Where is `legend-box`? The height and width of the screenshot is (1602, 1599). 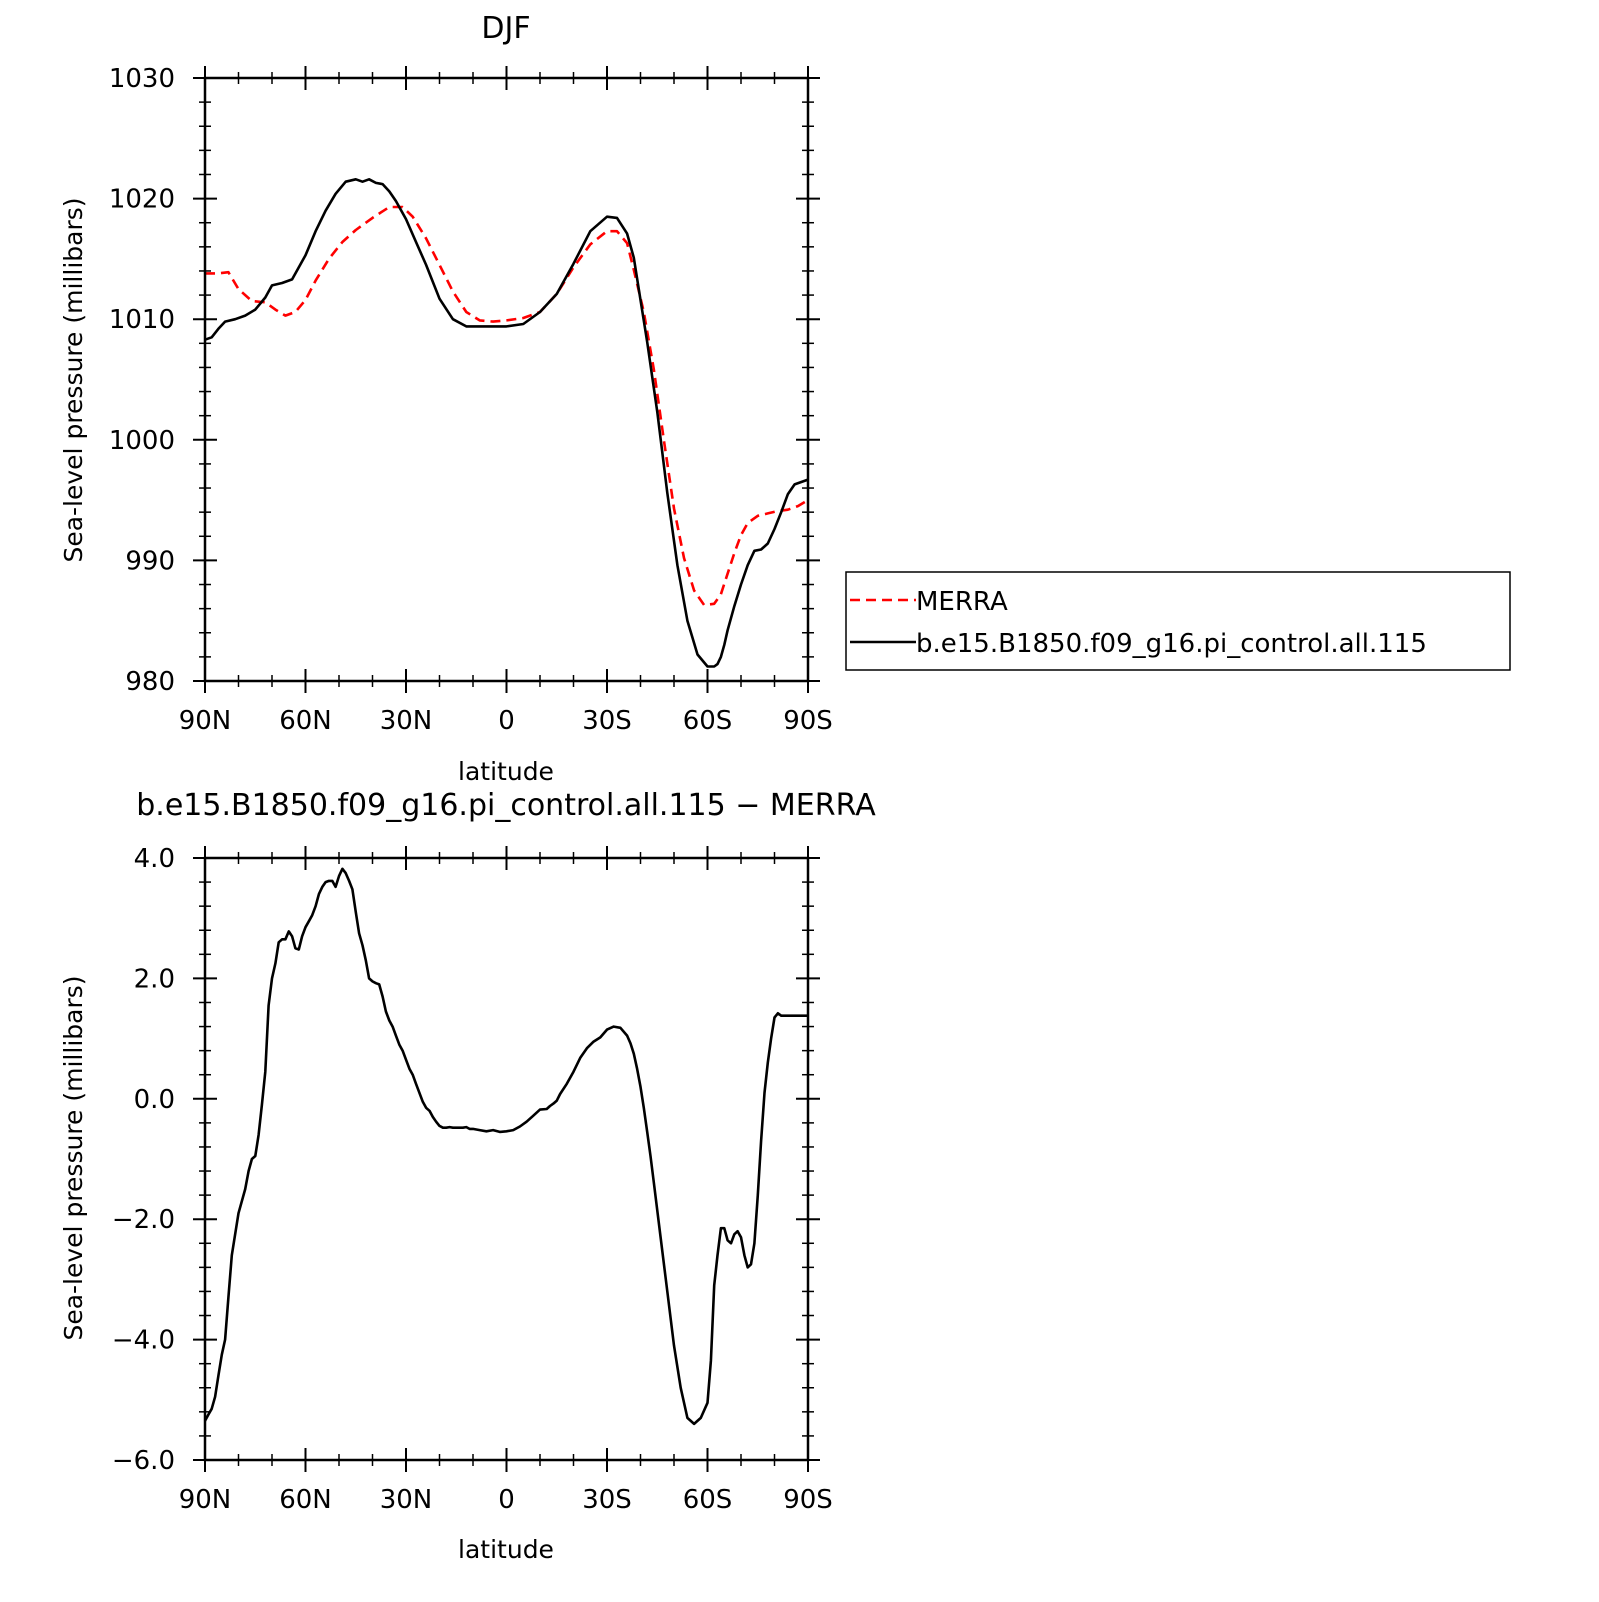 legend-box is located at coordinates (1178, 621).